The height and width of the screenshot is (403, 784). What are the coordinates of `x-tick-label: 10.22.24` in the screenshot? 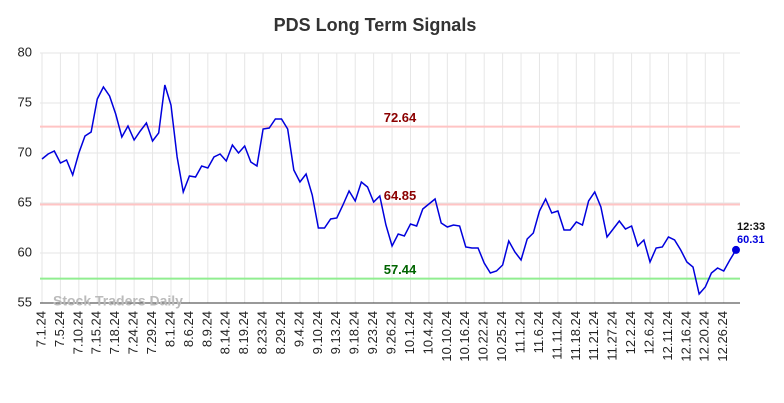 It's located at (483, 336).